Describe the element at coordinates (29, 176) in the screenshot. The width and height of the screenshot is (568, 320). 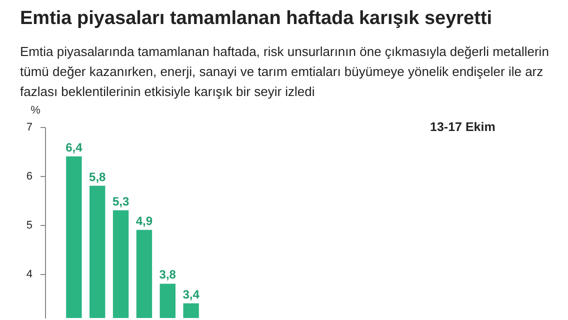
I see `y-tick-label: 6` at that location.